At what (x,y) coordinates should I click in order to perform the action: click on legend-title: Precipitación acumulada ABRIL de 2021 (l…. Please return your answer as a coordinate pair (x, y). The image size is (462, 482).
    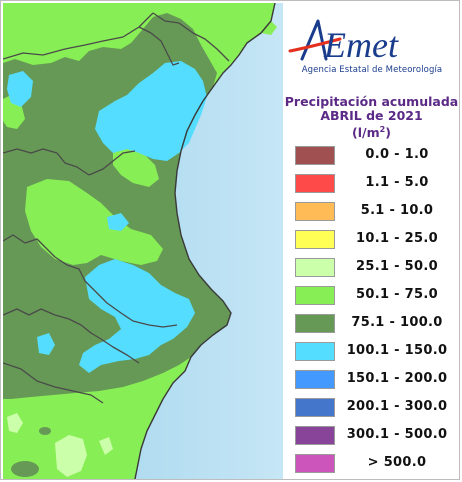
    Looking at the image, I should click on (371, 117).